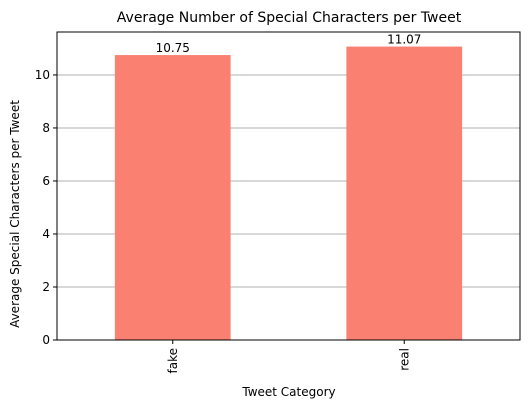 Image resolution: width=531 pixels, height=409 pixels. I want to click on y-axis-label: Average Special Characters per Tweet, so click(15, 214).